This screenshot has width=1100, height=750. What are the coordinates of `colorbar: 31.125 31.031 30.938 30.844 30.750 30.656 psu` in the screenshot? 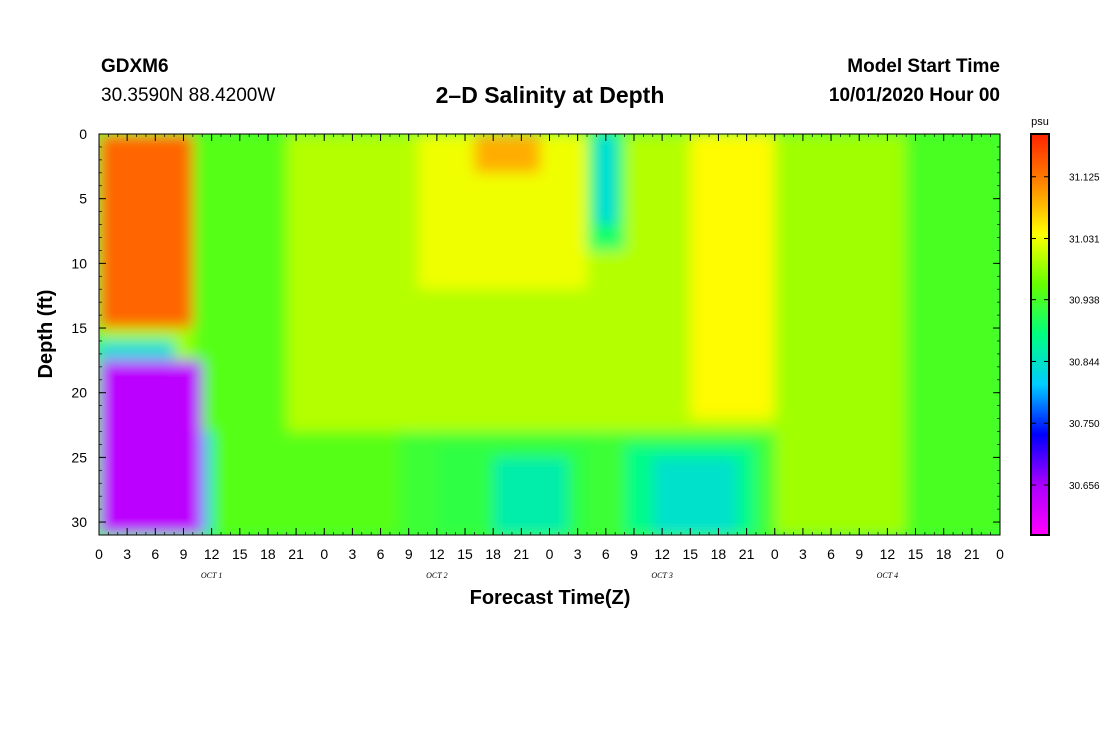 It's located at (1065, 326).